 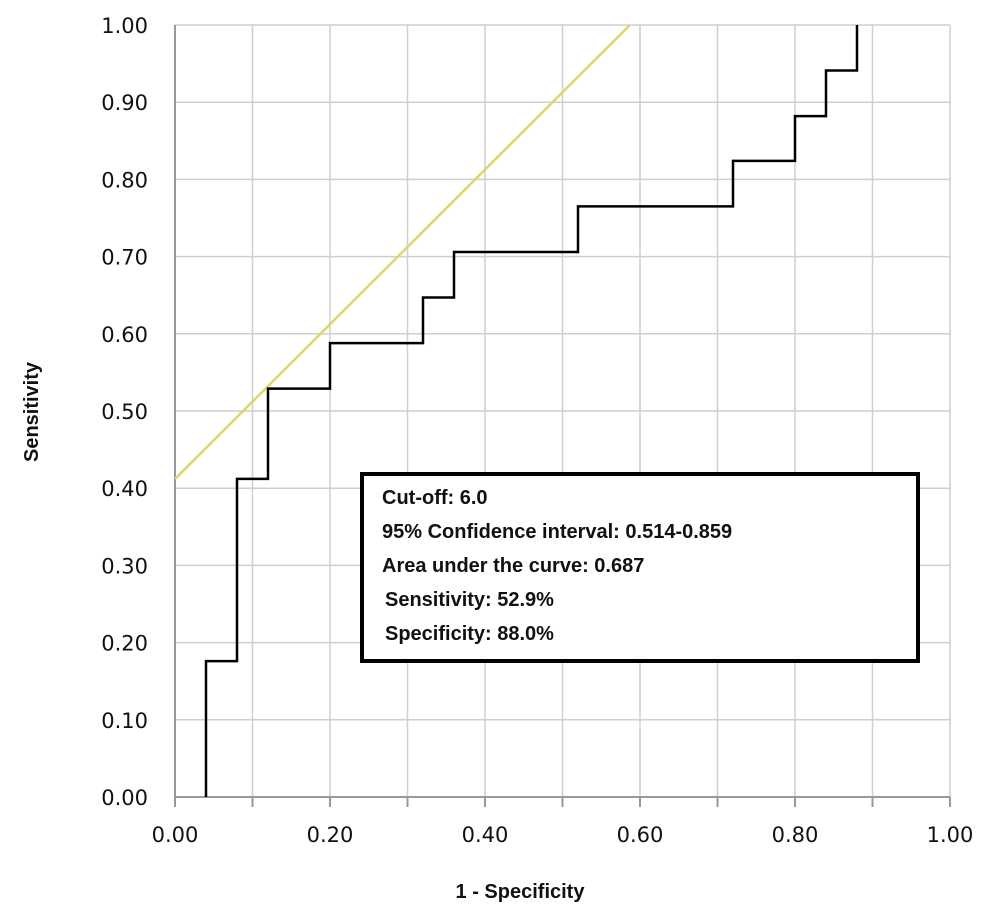 What do you see at coordinates (521, 892) in the screenshot?
I see `x-axis-title: 1 - Specificity` at bounding box center [521, 892].